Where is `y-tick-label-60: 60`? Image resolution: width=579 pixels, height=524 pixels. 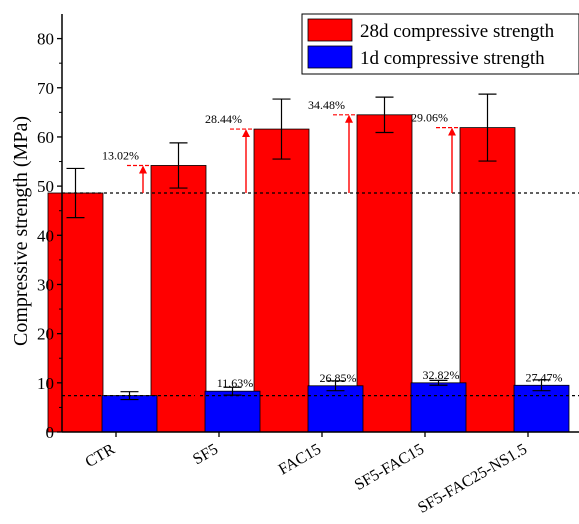 y-tick-label-60: 60 is located at coordinates (45, 137).